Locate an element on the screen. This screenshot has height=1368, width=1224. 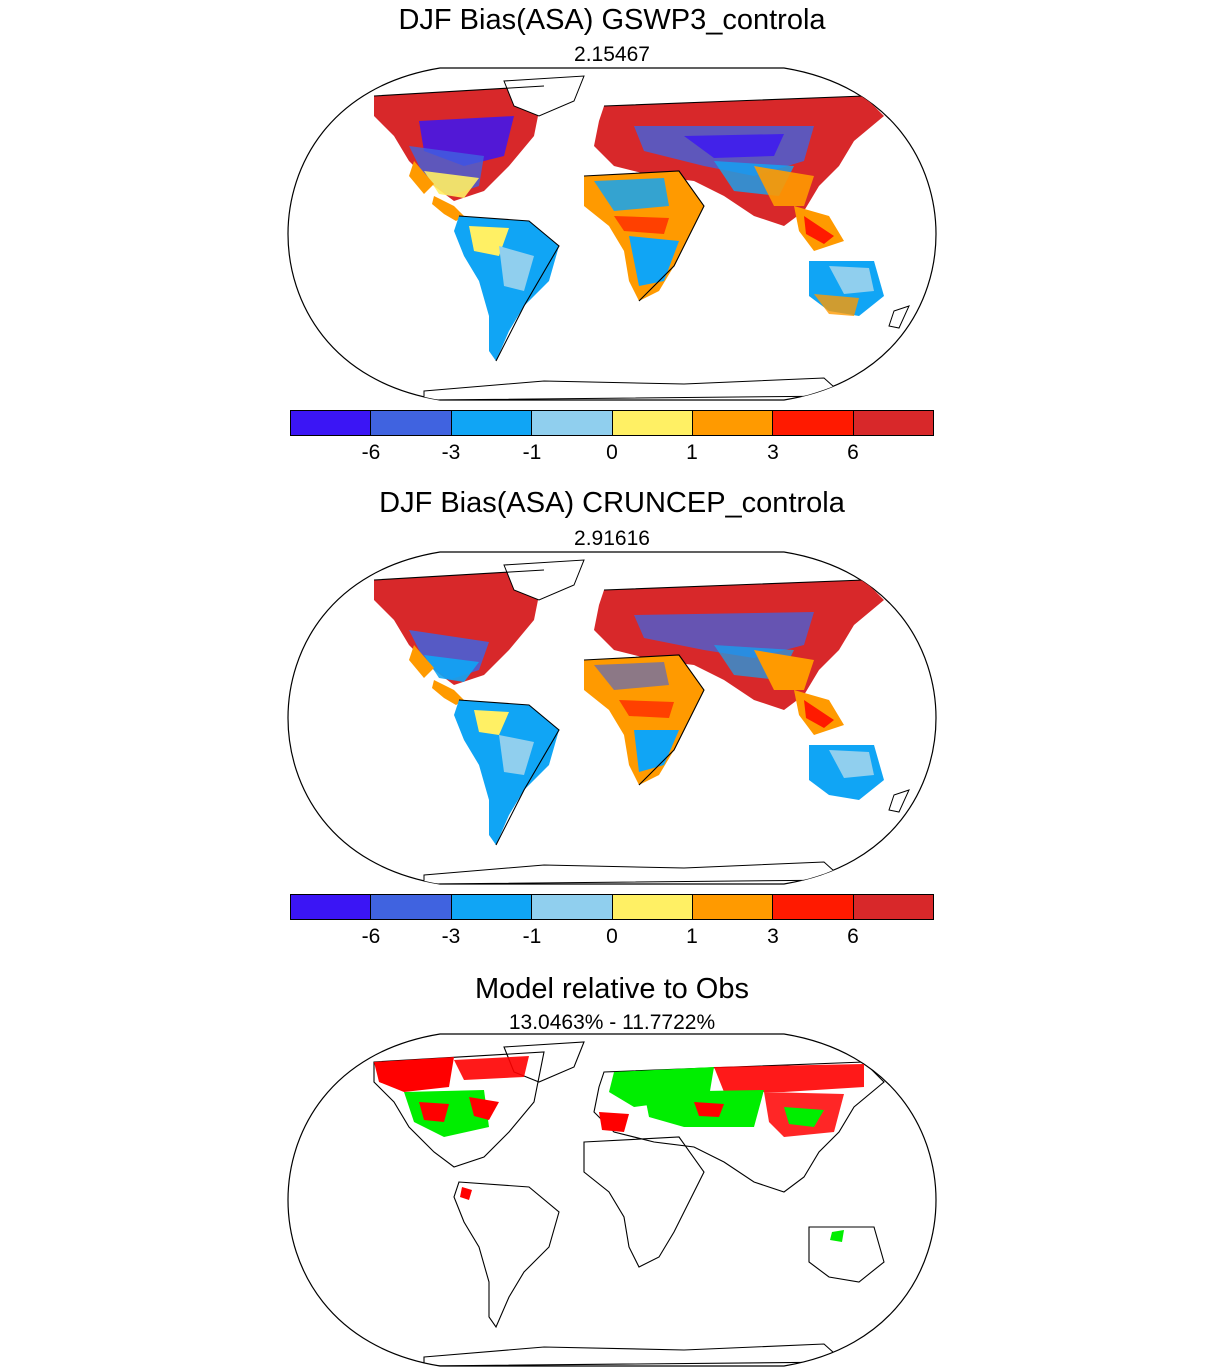
south-america-region is located at coordinates (506, 772).